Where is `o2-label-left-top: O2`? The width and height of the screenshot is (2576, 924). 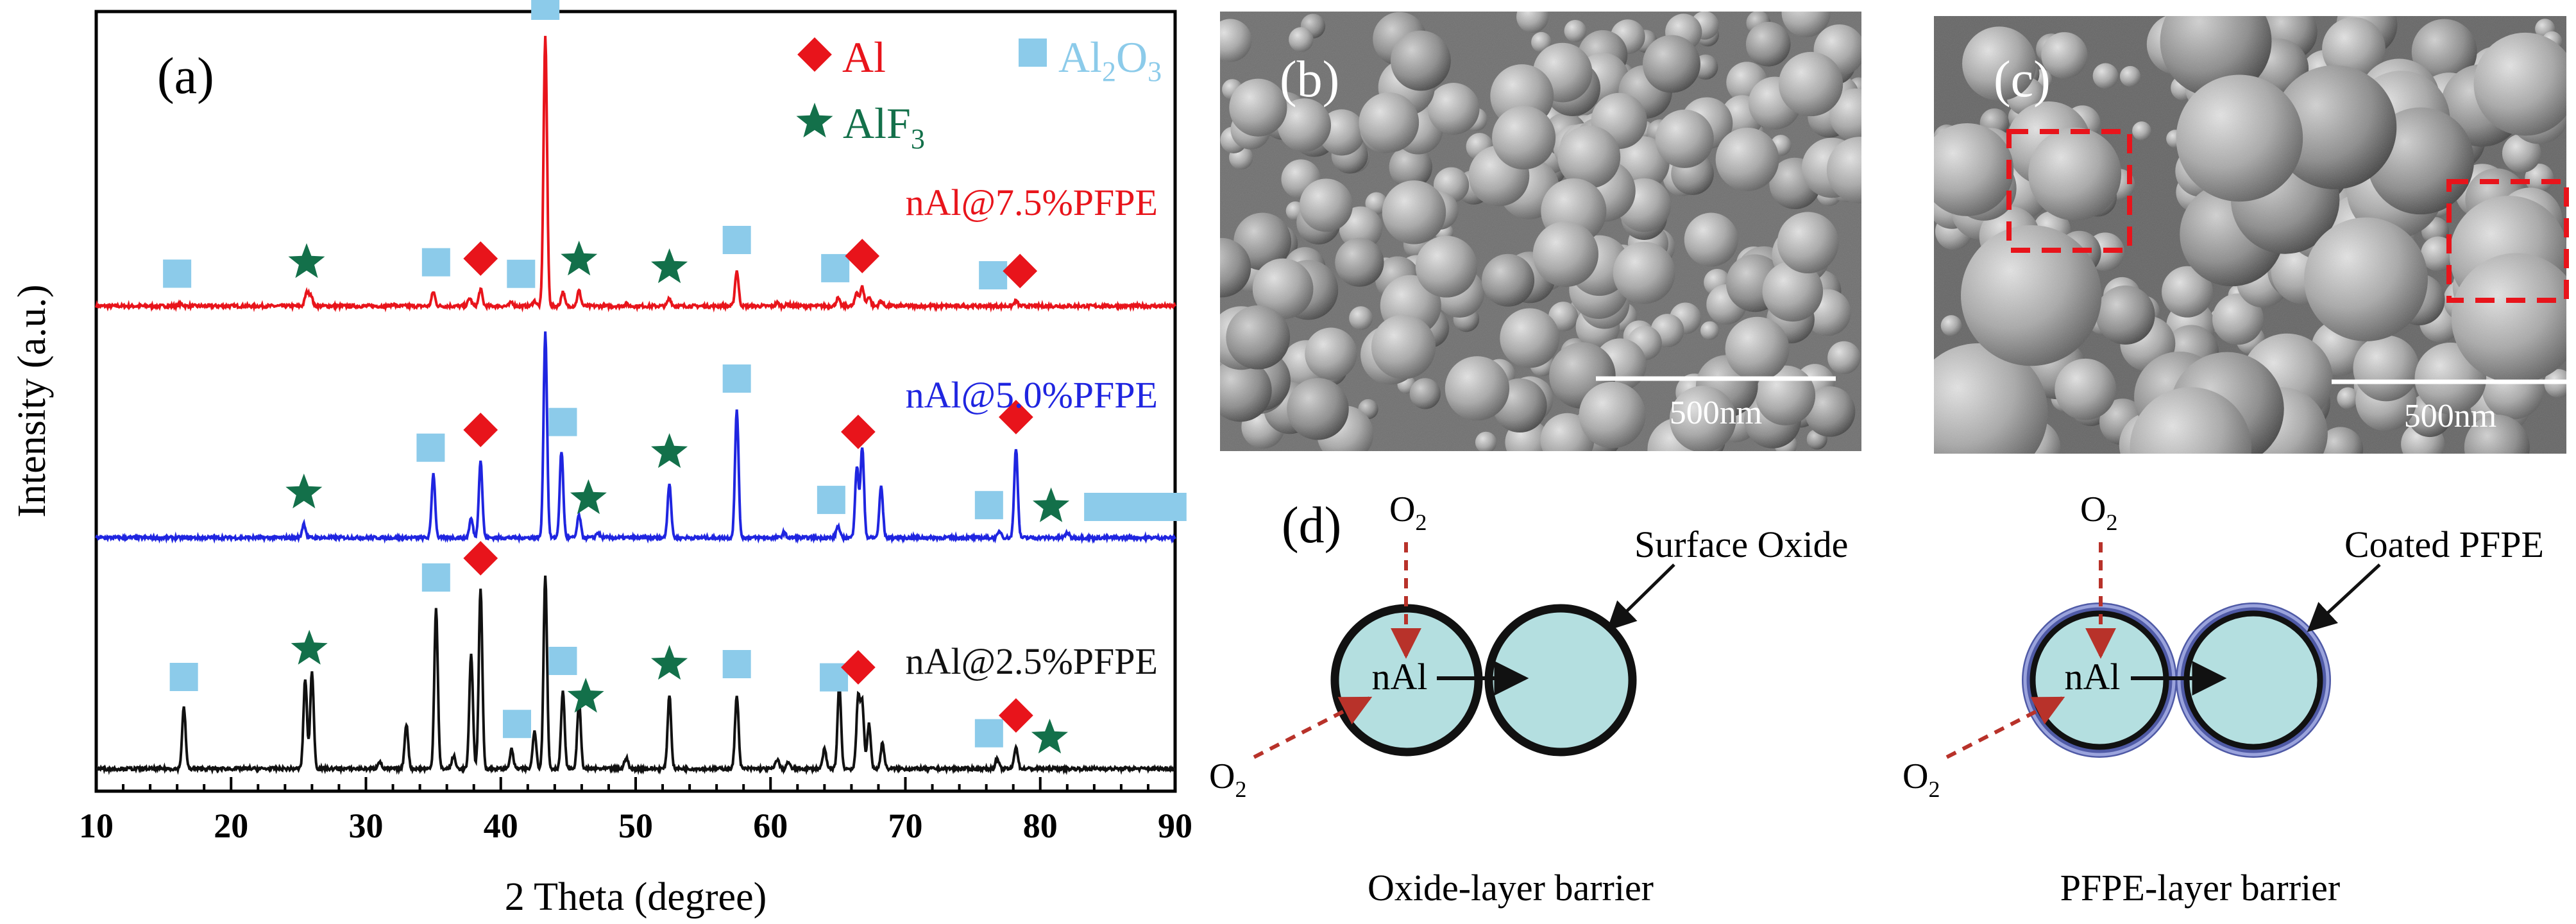 o2-label-left-top: O2 is located at coordinates (1408, 512).